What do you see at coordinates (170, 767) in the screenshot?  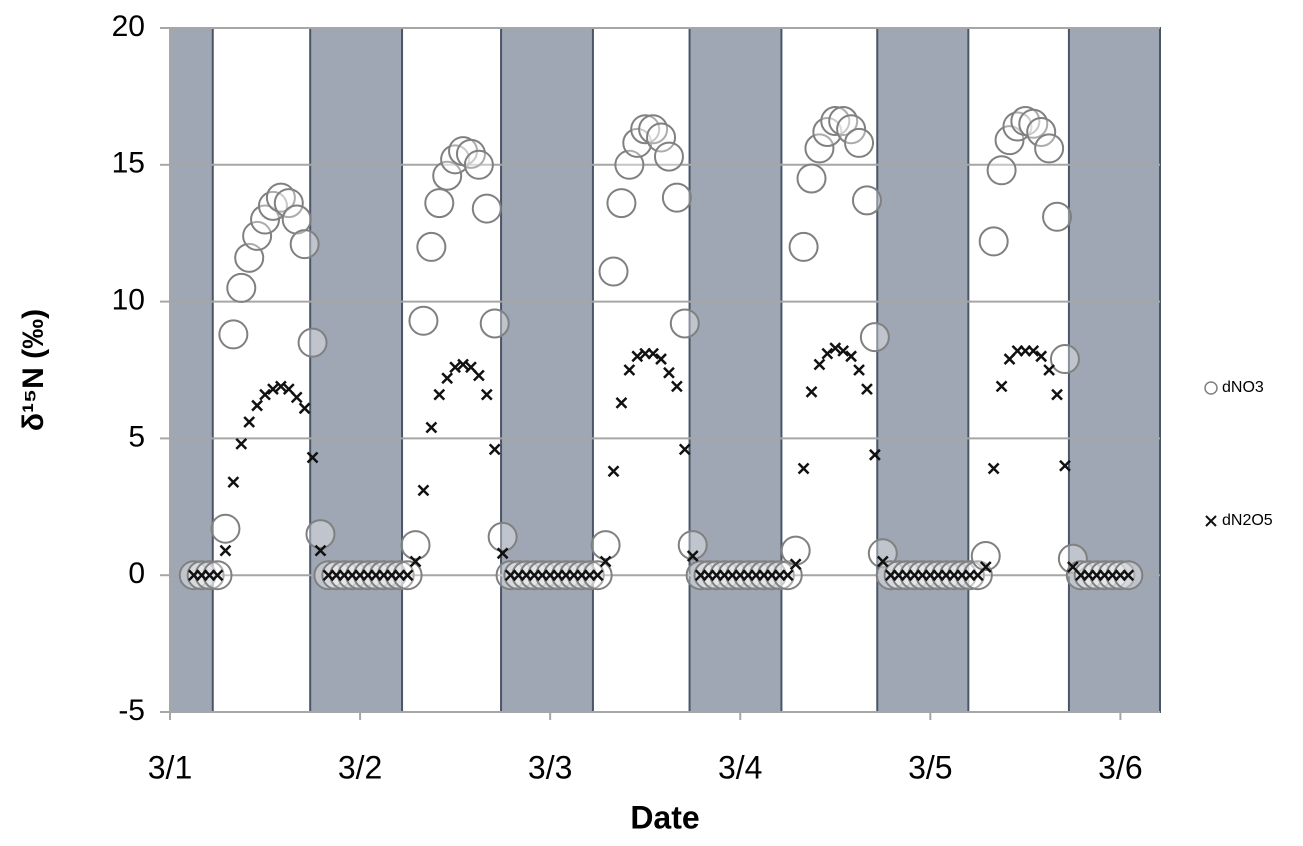 I see `x-tick-label: 3/1` at bounding box center [170, 767].